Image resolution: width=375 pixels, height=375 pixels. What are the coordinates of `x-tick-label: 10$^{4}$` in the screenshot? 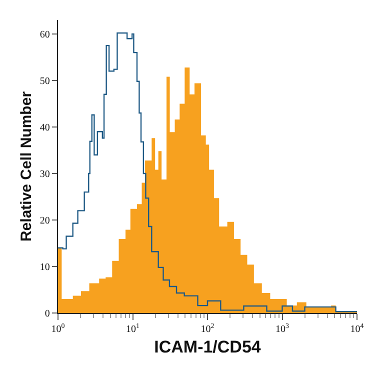 It's located at (357, 329).